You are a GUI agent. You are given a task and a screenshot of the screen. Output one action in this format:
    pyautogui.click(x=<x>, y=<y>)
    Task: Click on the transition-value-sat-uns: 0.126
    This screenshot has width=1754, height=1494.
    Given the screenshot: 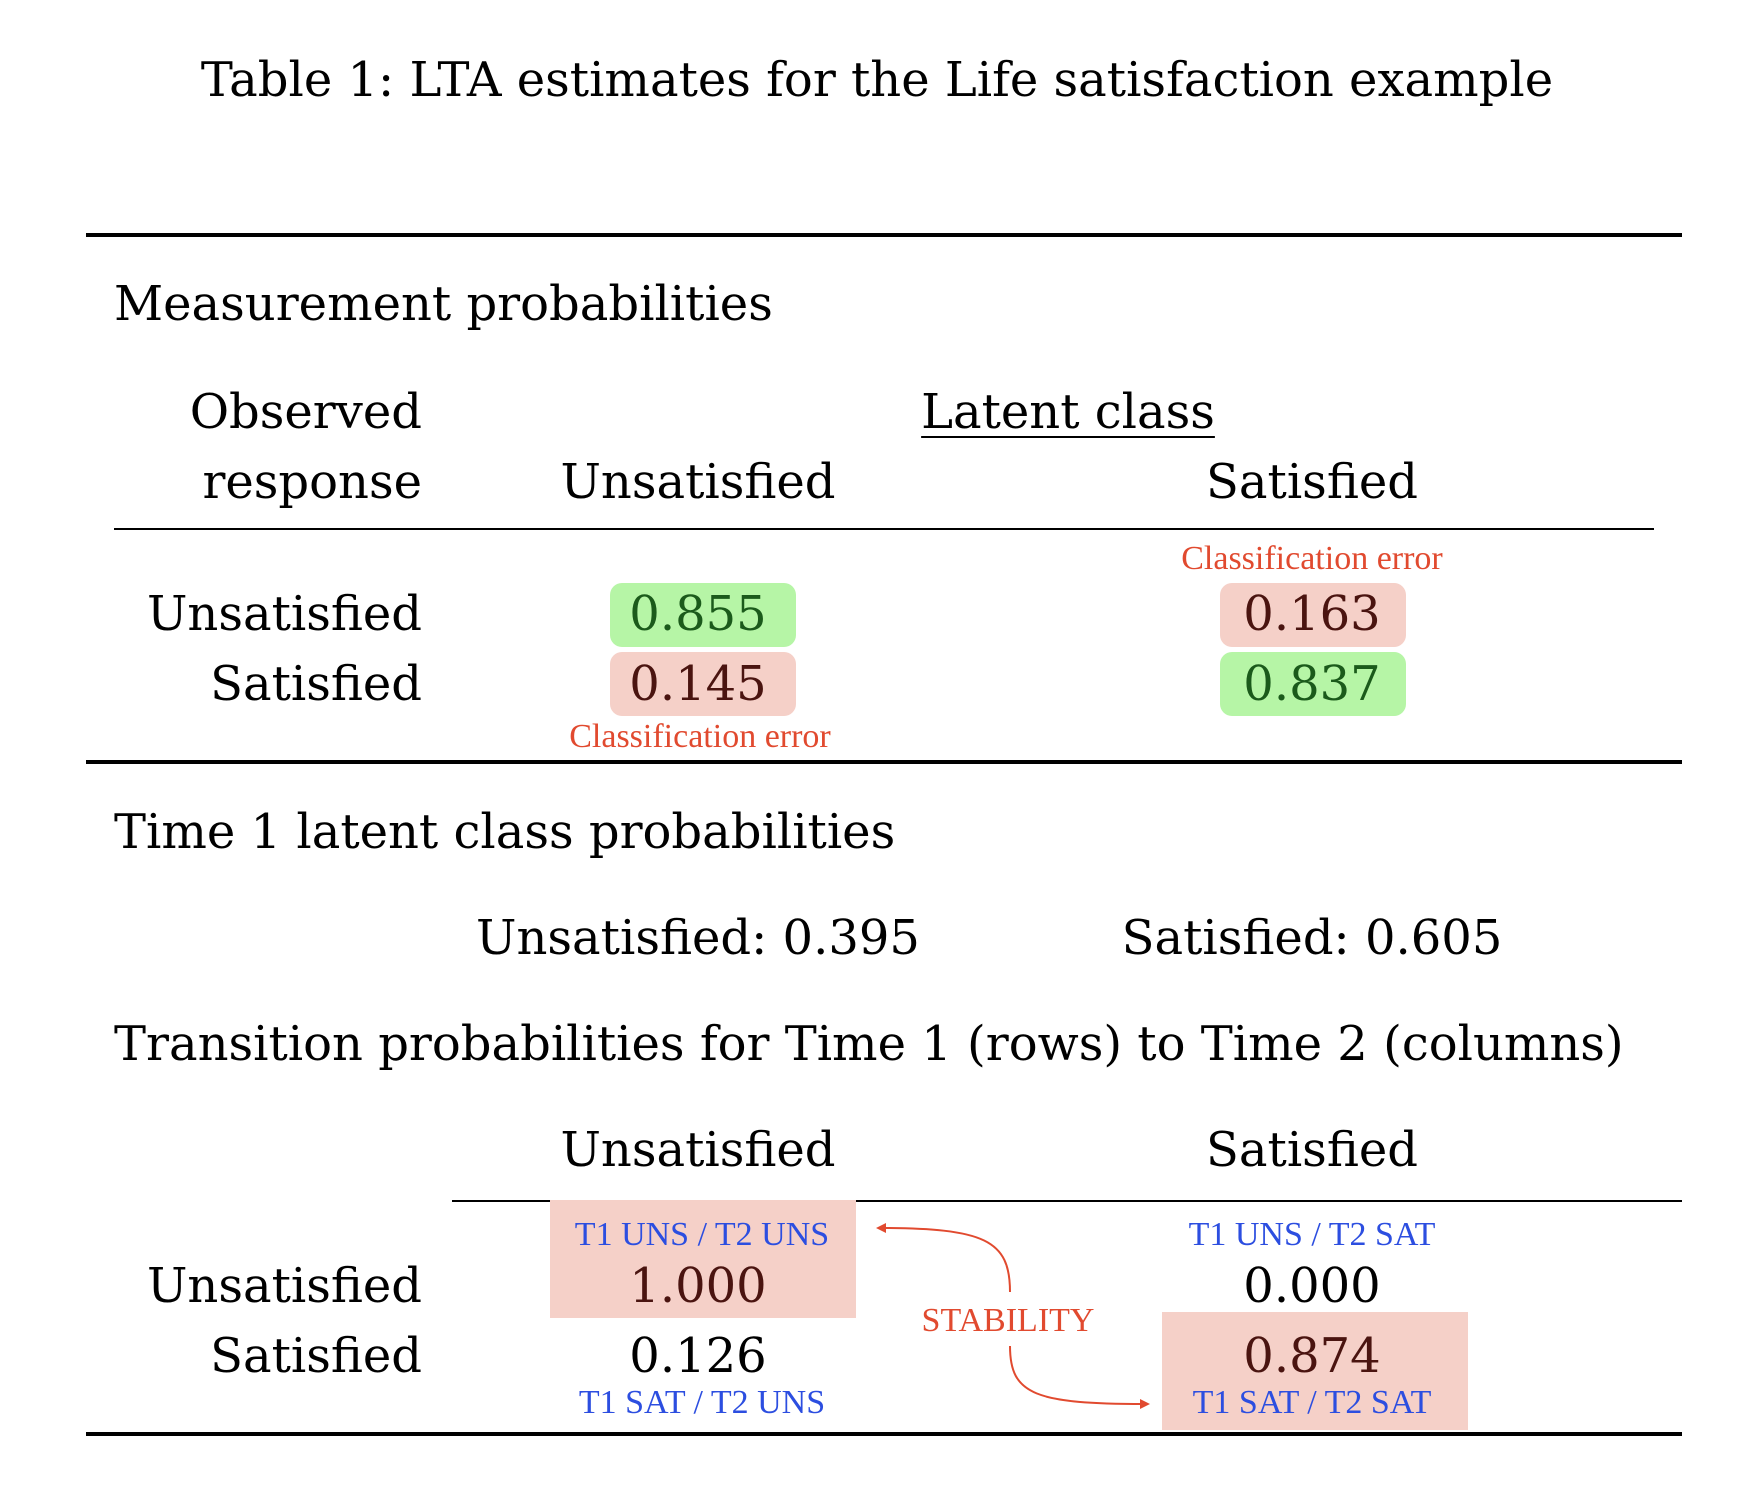 What is the action you would take?
    pyautogui.click(x=698, y=1356)
    